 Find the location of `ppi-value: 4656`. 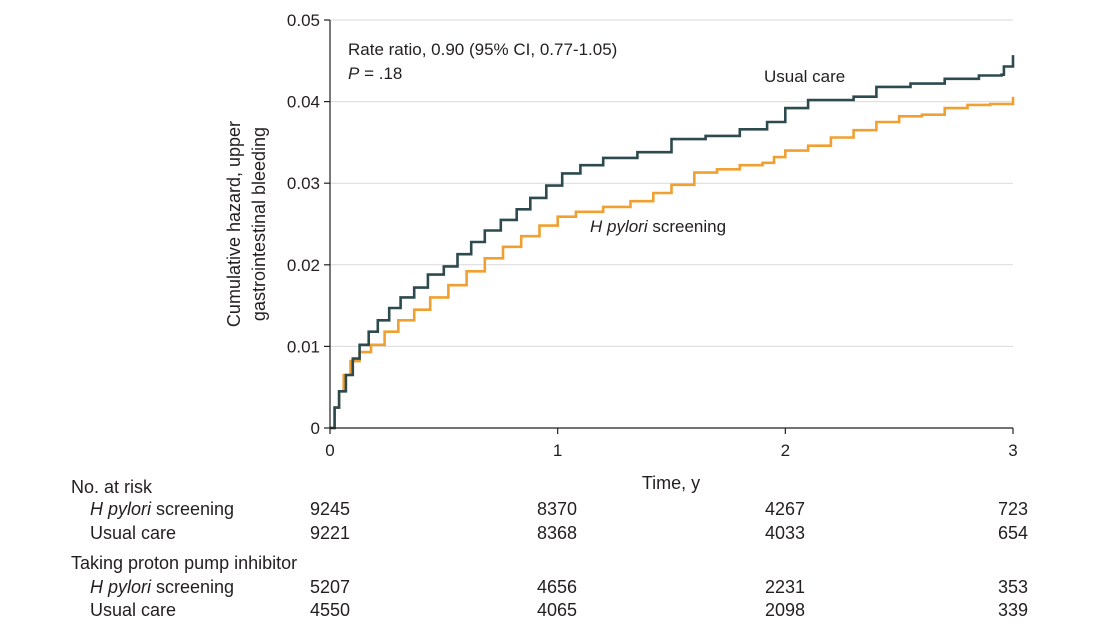

ppi-value: 4656 is located at coordinates (557, 587).